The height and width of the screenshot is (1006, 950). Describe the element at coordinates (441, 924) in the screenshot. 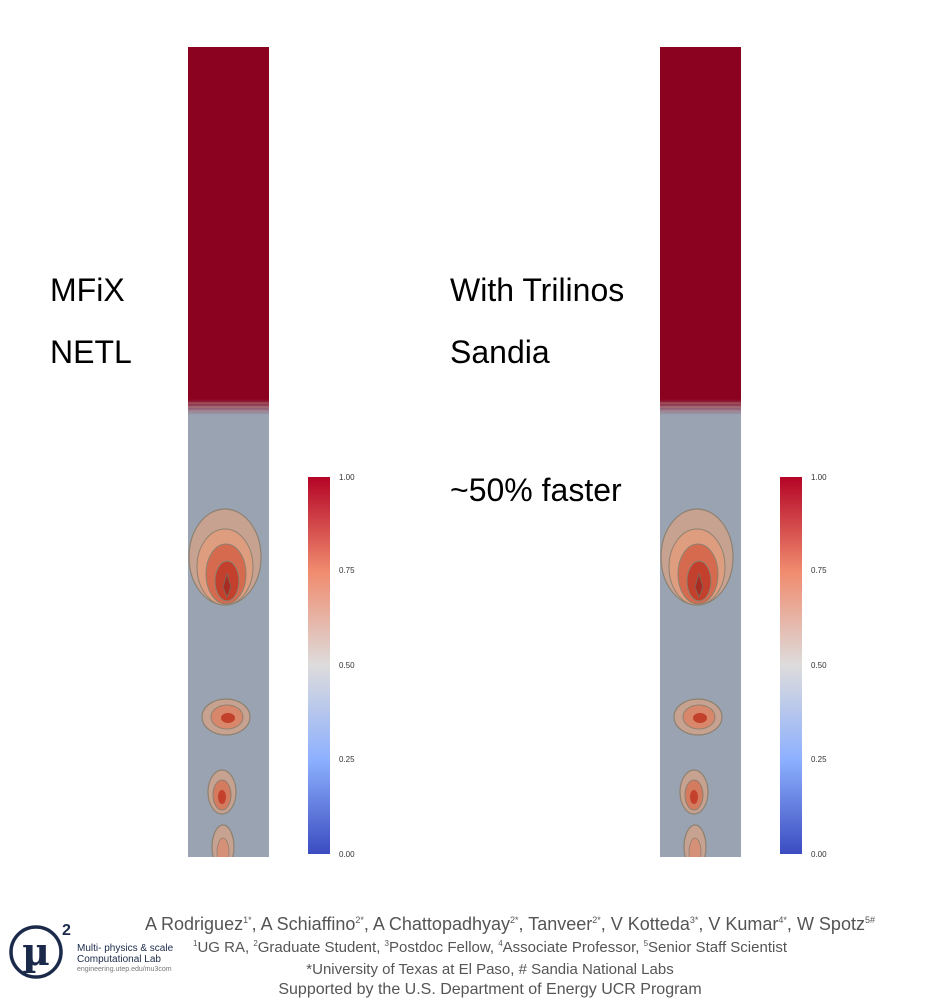

I see `author-name: A Chattopadhyay` at that location.